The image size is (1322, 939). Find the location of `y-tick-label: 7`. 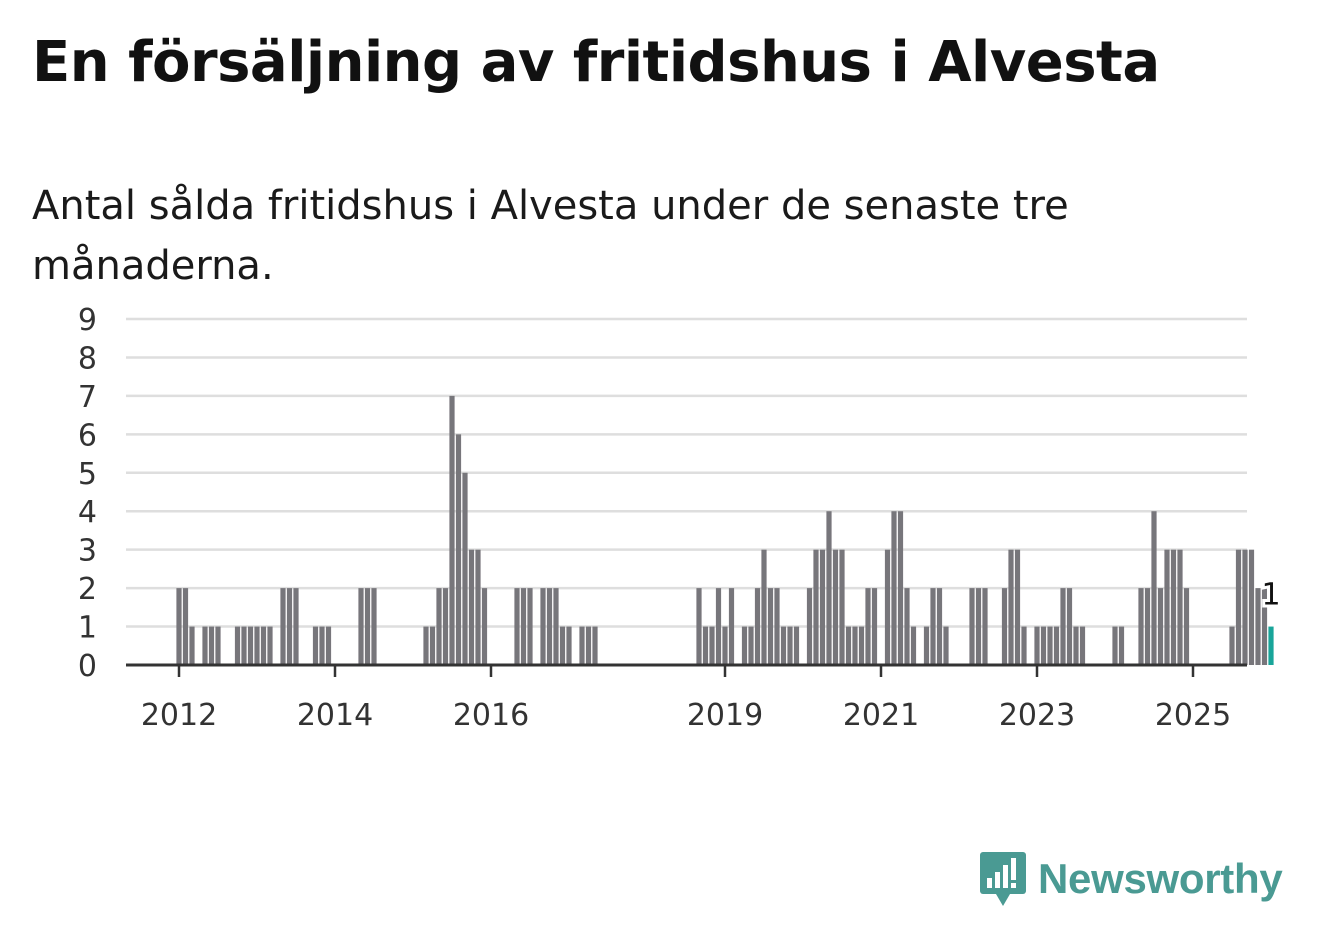

y-tick-label: 7 is located at coordinates (87, 397).